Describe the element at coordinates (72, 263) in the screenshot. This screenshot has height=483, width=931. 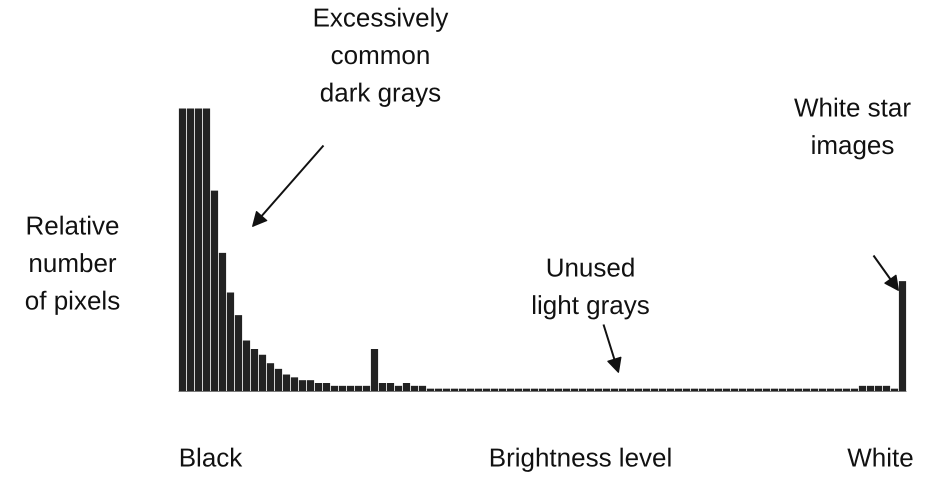
I see `y-axis-title: Relative number of pixels` at that location.